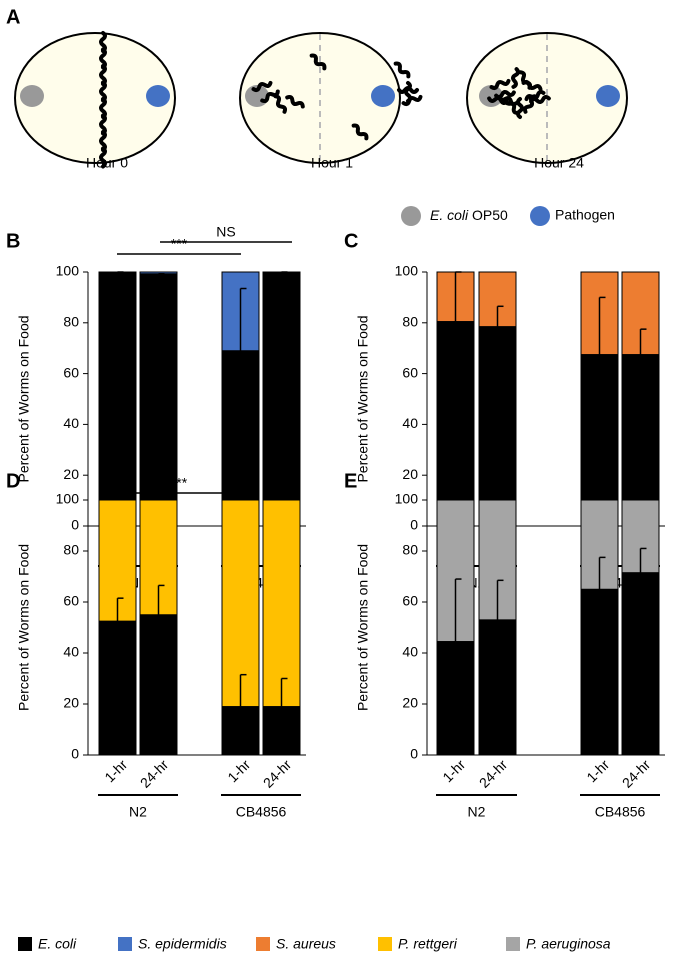 The width and height of the screenshot is (685, 961). What do you see at coordinates (449, 215) in the screenshot?
I see `legend-species: E. coli` at bounding box center [449, 215].